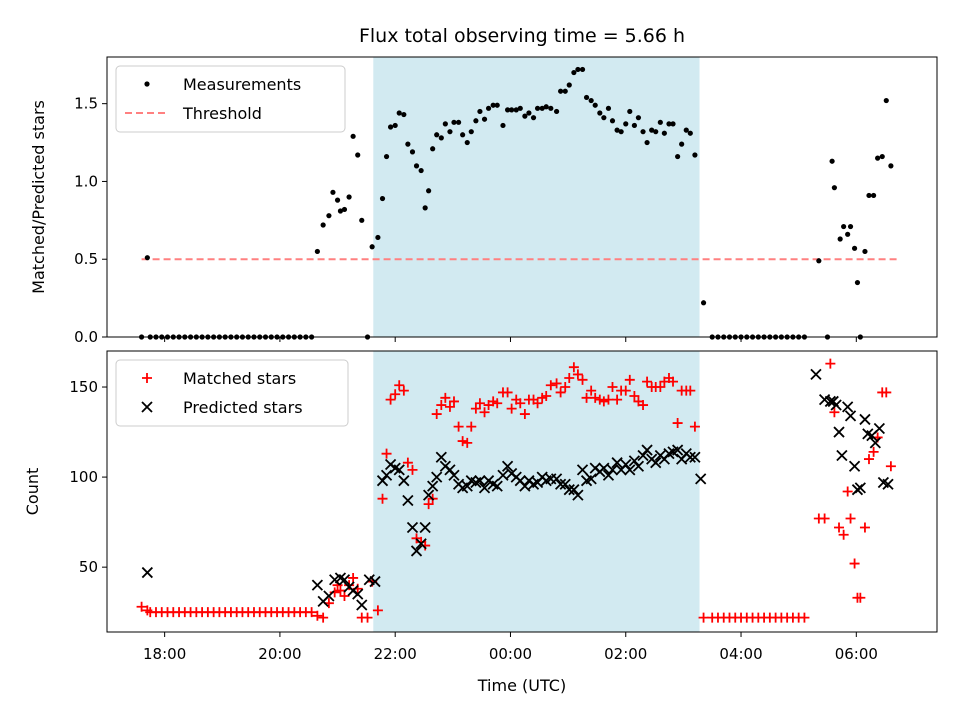 The height and width of the screenshot is (720, 960). Describe the element at coordinates (625, 654) in the screenshot. I see `x-tick-label: 02:00` at that location.